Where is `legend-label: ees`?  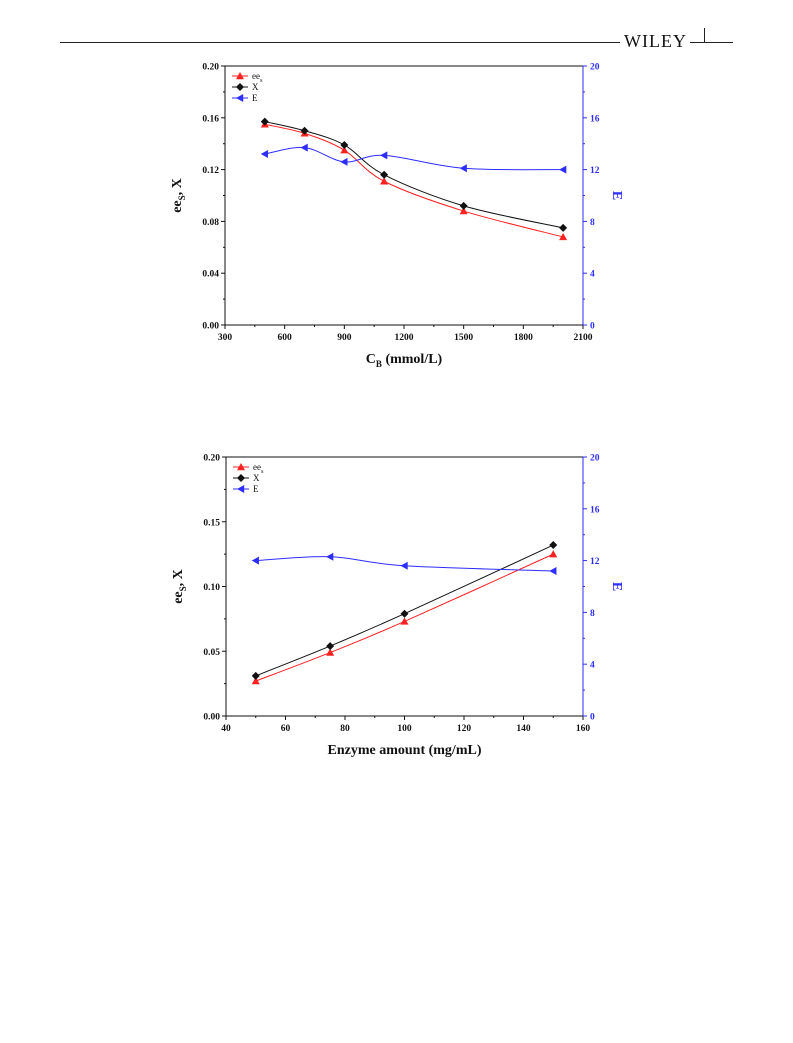 legend-label: ees is located at coordinates (258, 468).